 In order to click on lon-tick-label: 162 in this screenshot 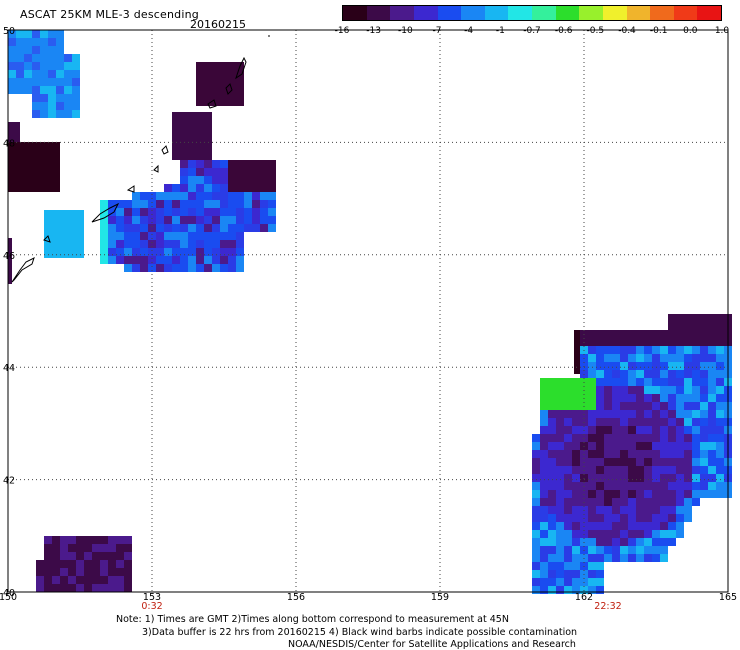, I will do `click(584, 597)`.